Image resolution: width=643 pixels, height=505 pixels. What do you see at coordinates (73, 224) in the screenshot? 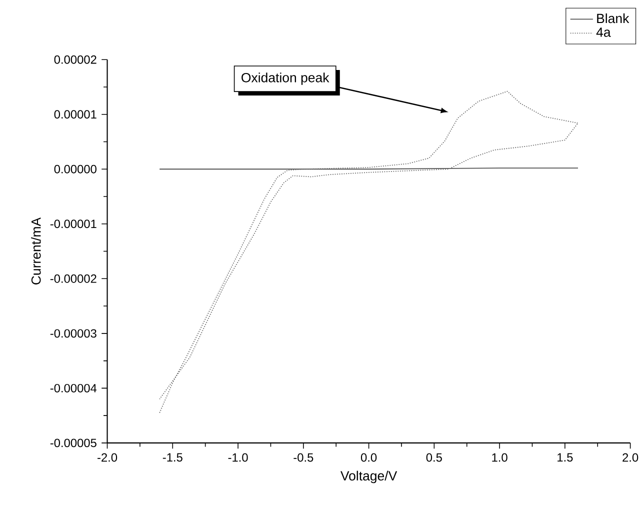
I see `y-tick-label: -0.00001` at bounding box center [73, 224].